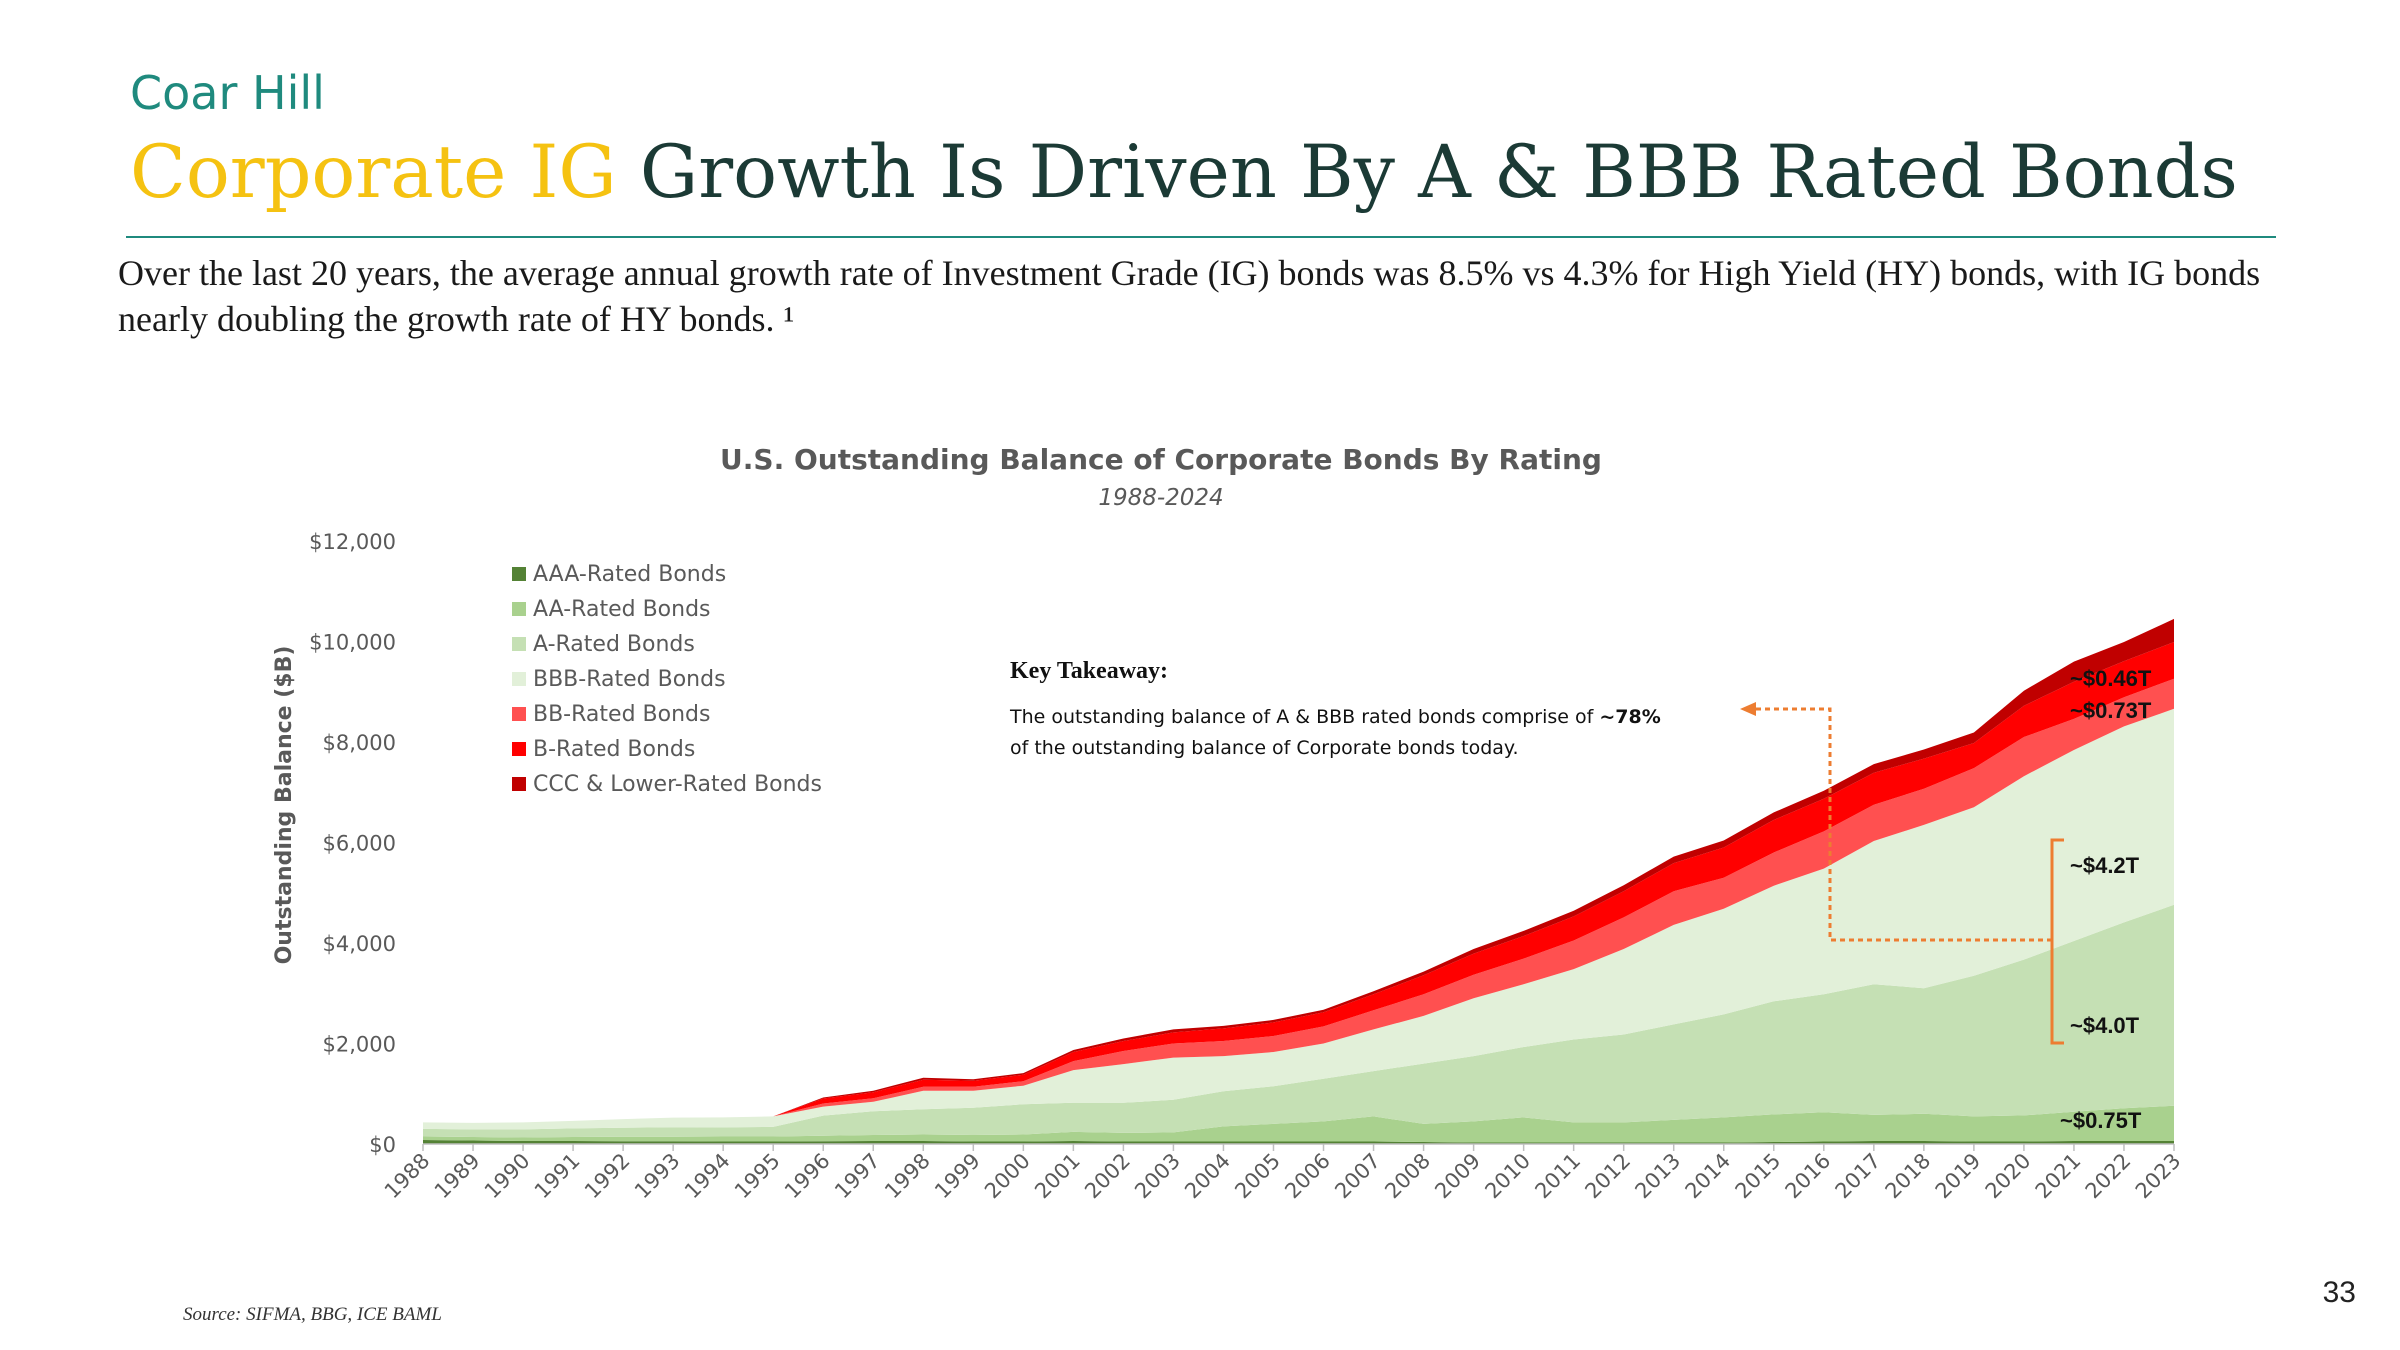 The width and height of the screenshot is (2400, 1350). What do you see at coordinates (1357, 1176) in the screenshot?
I see `x-tick-label: 2007` at bounding box center [1357, 1176].